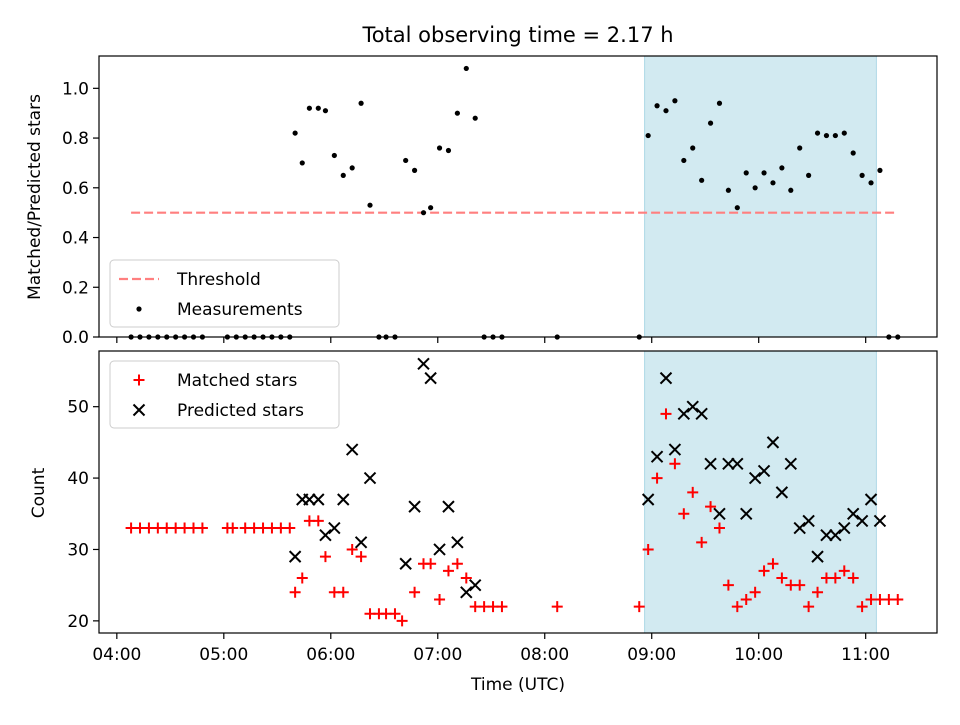 The image size is (960, 725). Describe the element at coordinates (218, 280) in the screenshot. I see `legend-label: Threshold` at that location.